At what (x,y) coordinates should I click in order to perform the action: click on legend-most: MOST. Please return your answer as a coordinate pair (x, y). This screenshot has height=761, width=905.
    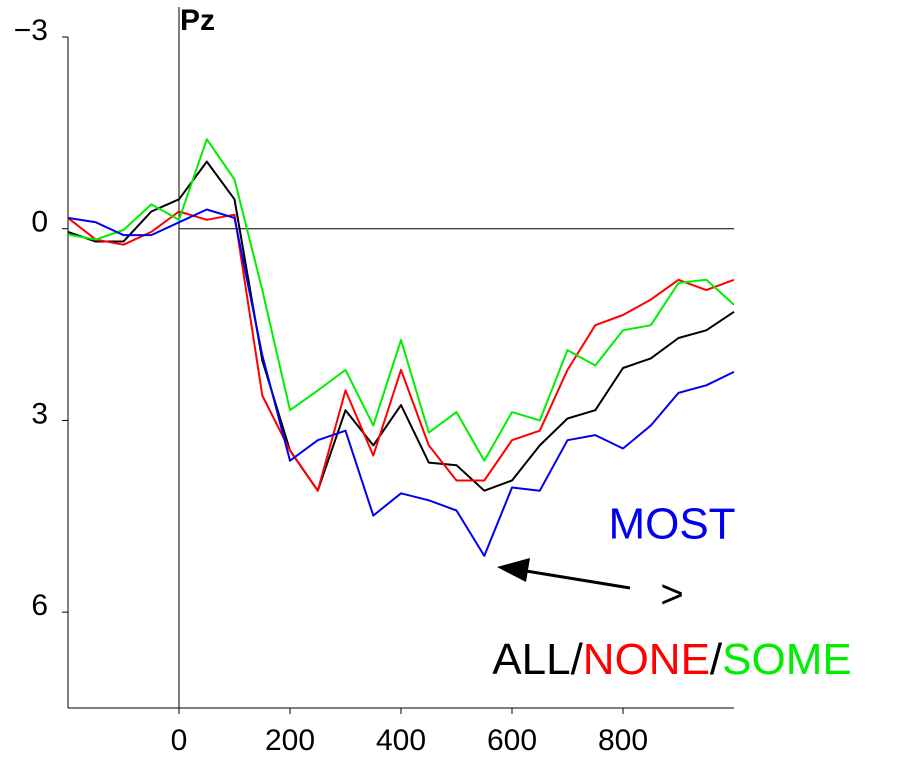
    Looking at the image, I should click on (671, 524).